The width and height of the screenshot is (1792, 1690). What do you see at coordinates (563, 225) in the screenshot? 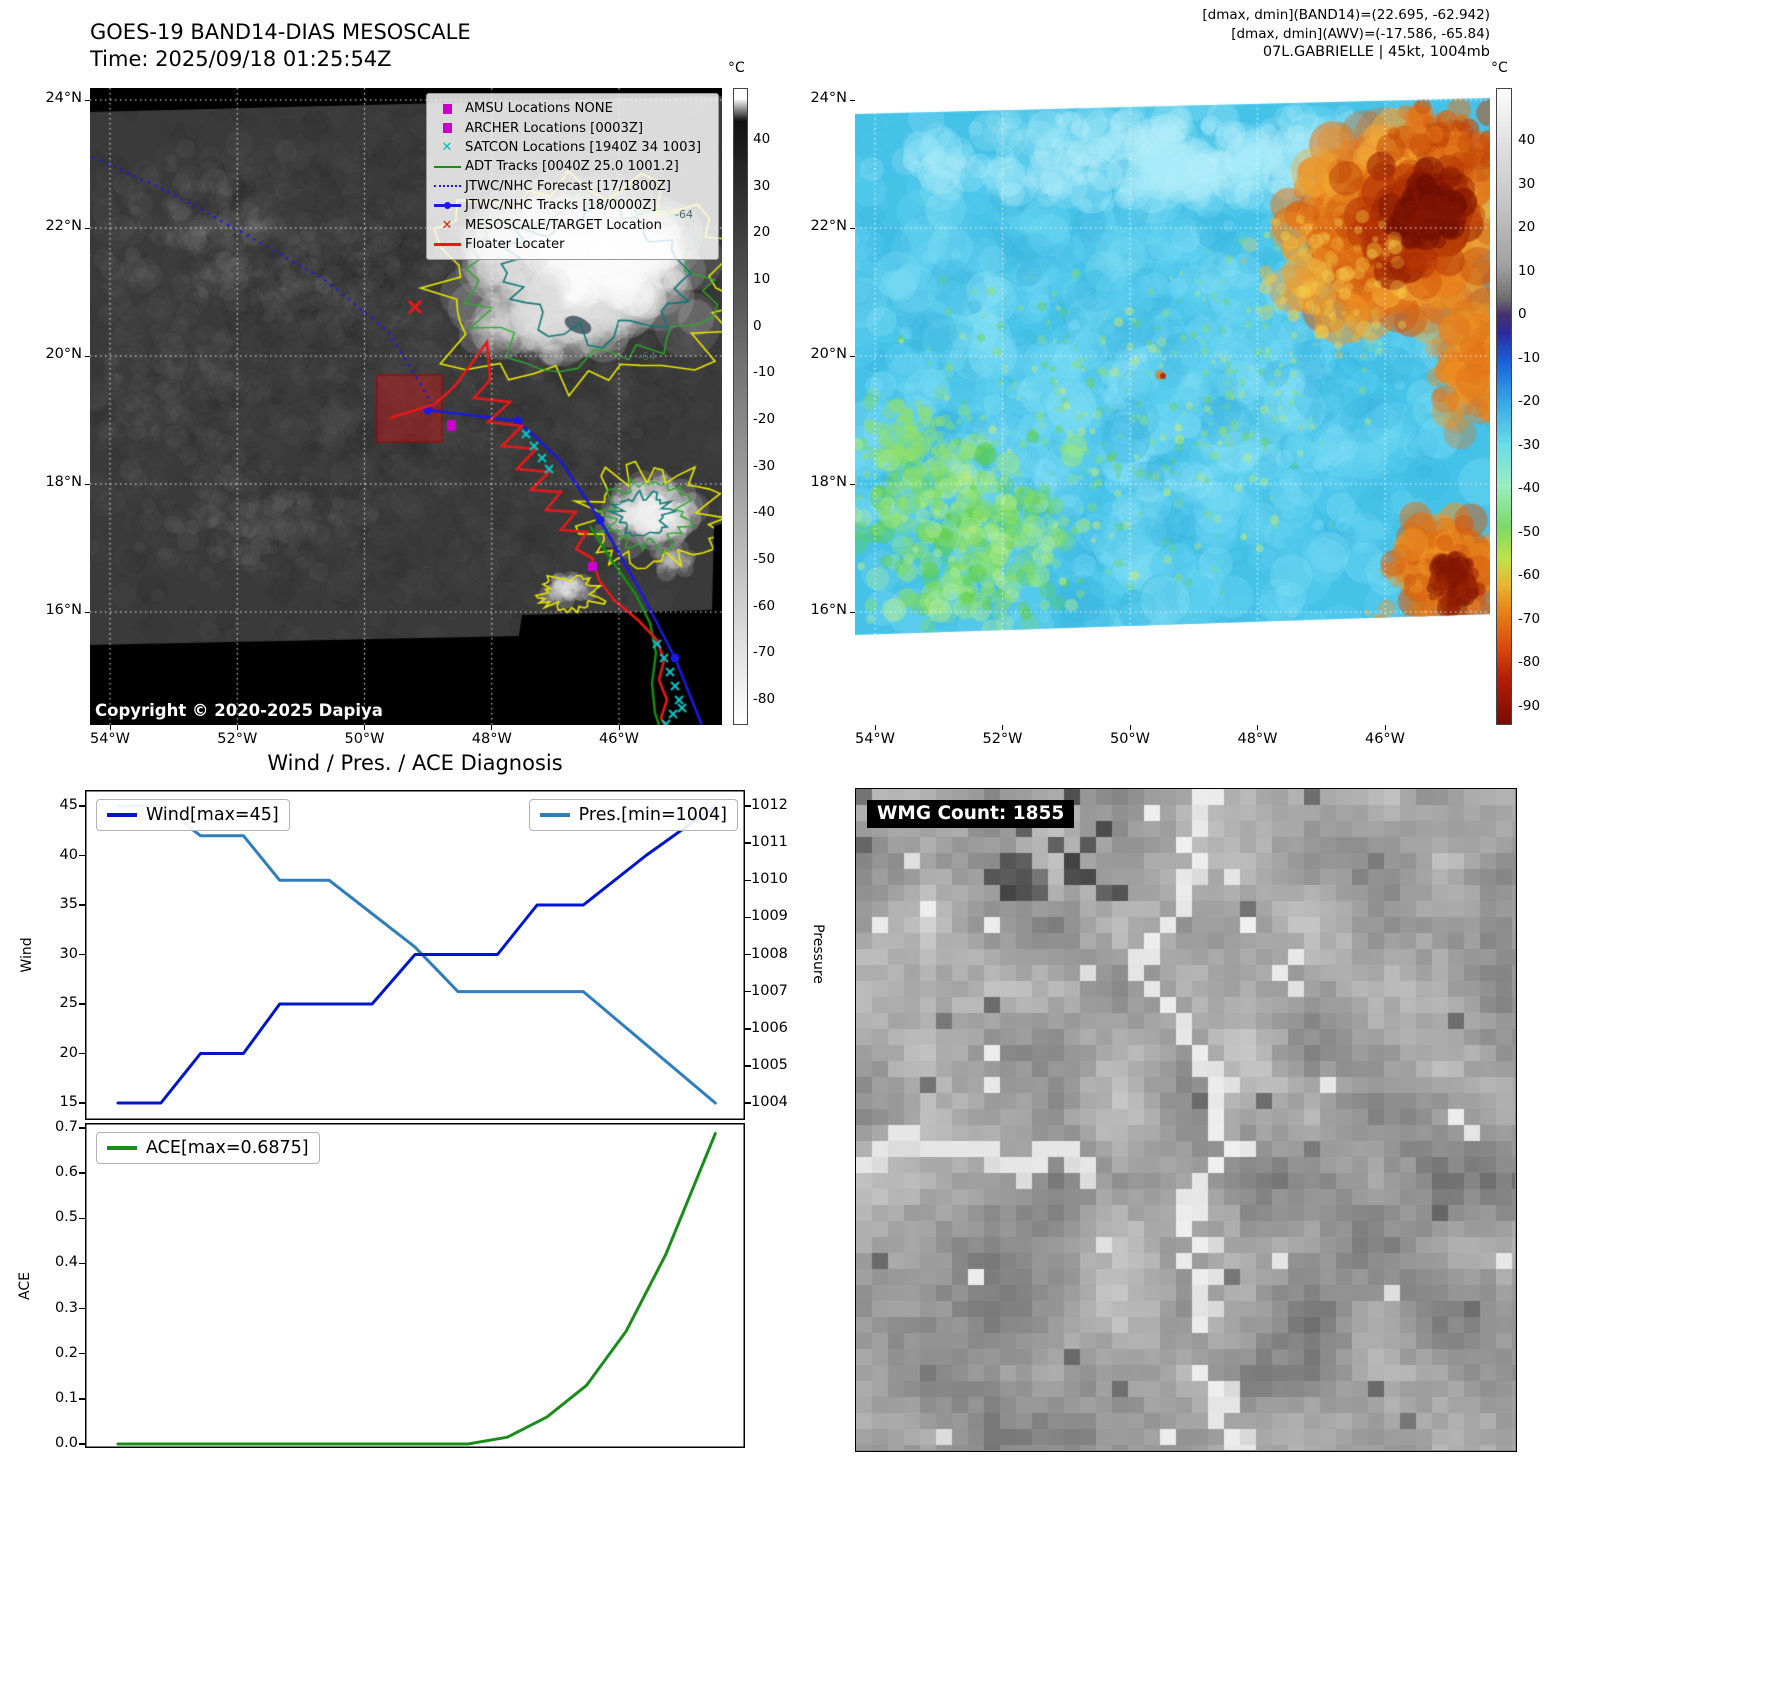
I see `legend-item-label: MESOSCALE/TARGET Location` at bounding box center [563, 225].